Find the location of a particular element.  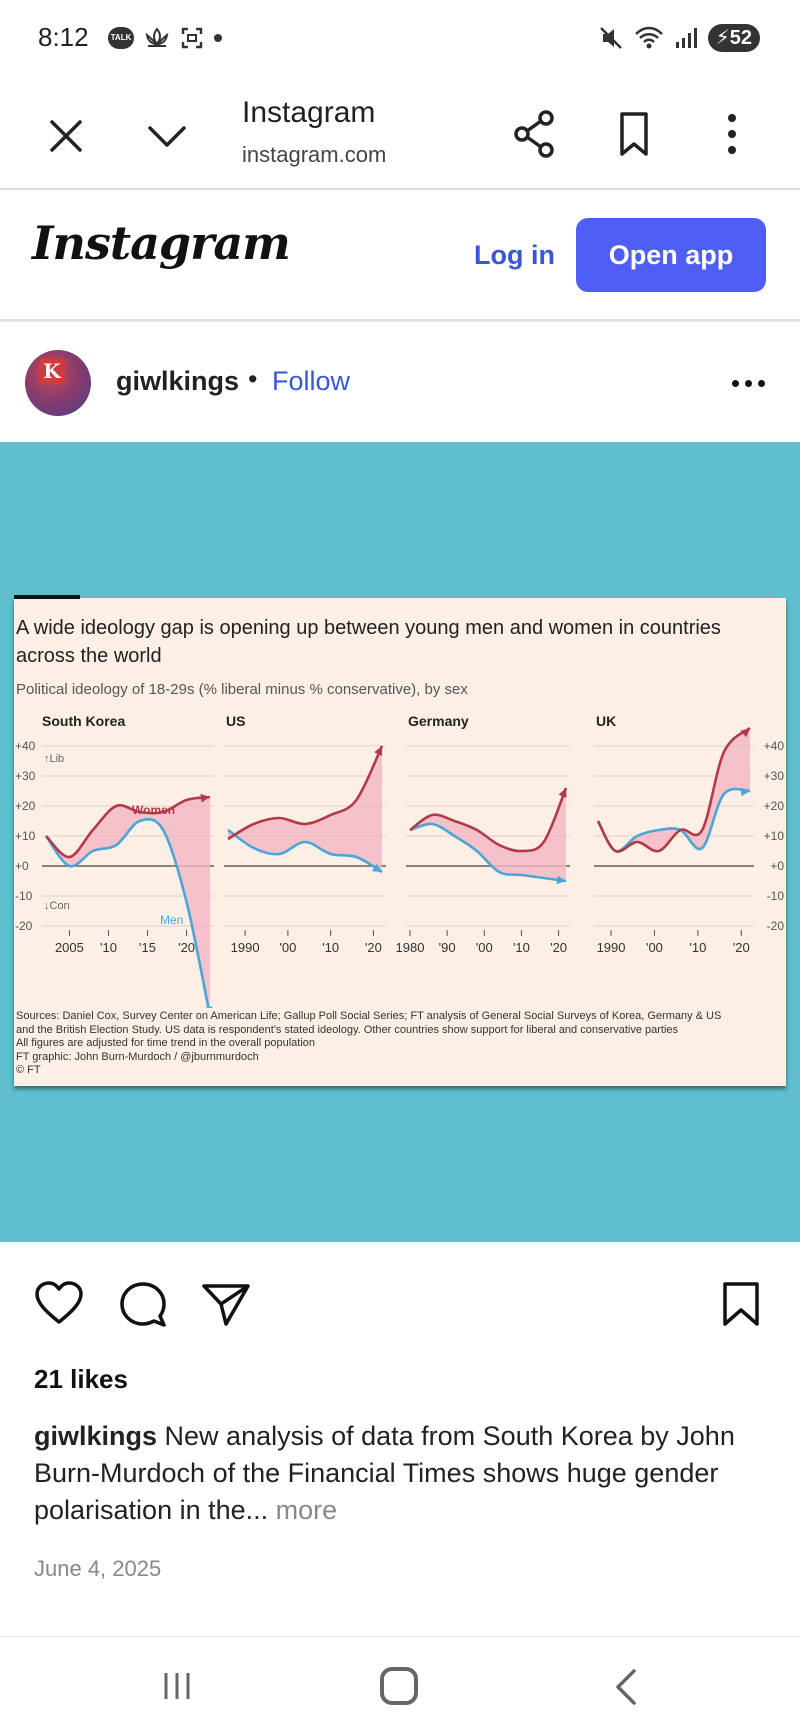

y-tick-label: +20 is located at coordinates (25, 806).